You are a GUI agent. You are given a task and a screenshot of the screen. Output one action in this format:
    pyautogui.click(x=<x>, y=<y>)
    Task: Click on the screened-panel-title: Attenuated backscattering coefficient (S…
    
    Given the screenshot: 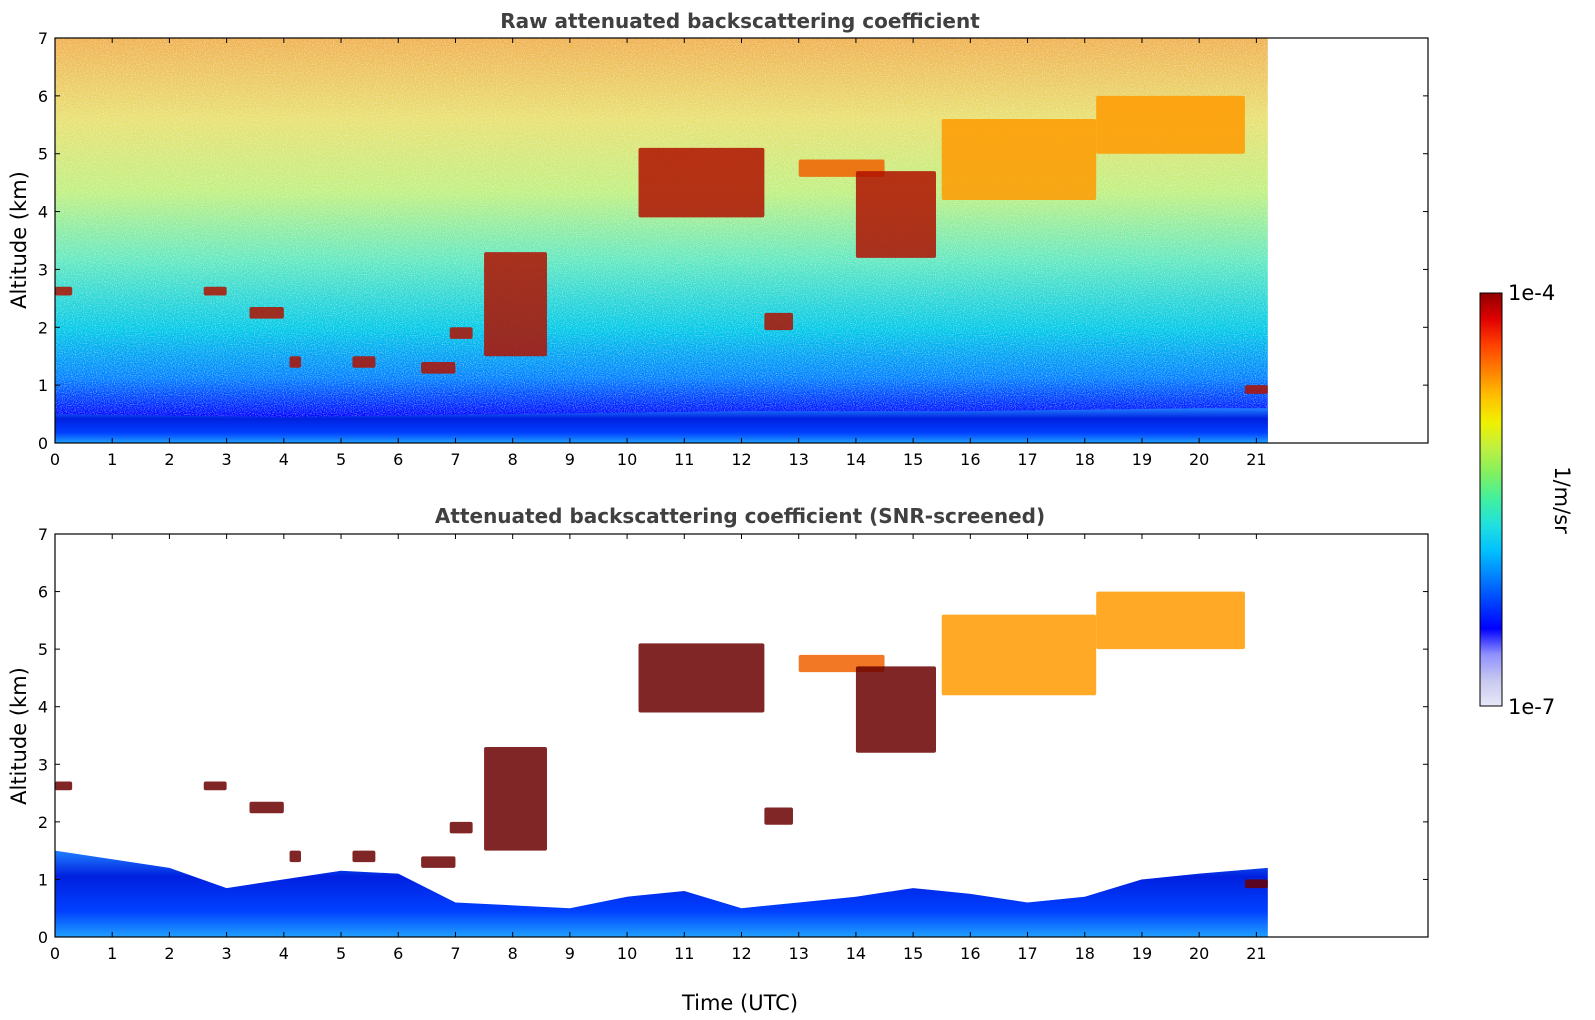 What is the action you would take?
    pyautogui.click(x=740, y=516)
    